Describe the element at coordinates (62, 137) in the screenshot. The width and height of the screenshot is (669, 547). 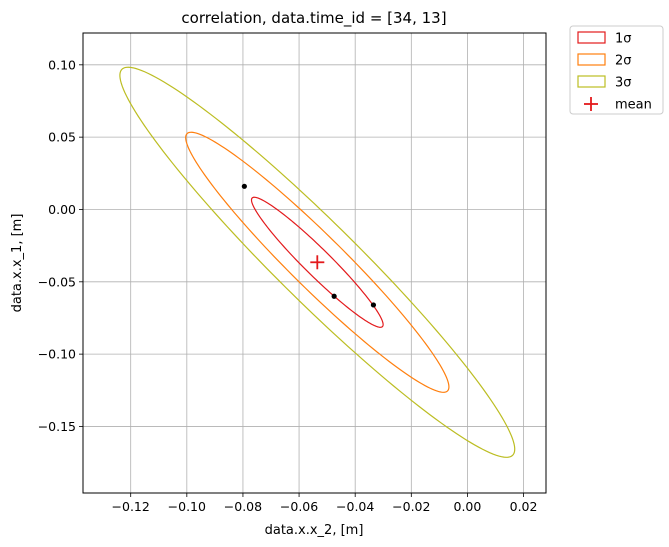
I see `y-tick-label: 0.05` at that location.